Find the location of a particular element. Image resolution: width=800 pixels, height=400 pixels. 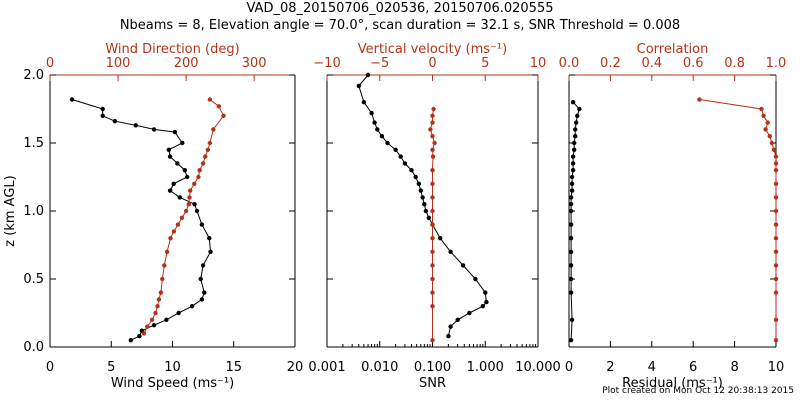

y-tick-label: 2.0 is located at coordinates (33, 75).